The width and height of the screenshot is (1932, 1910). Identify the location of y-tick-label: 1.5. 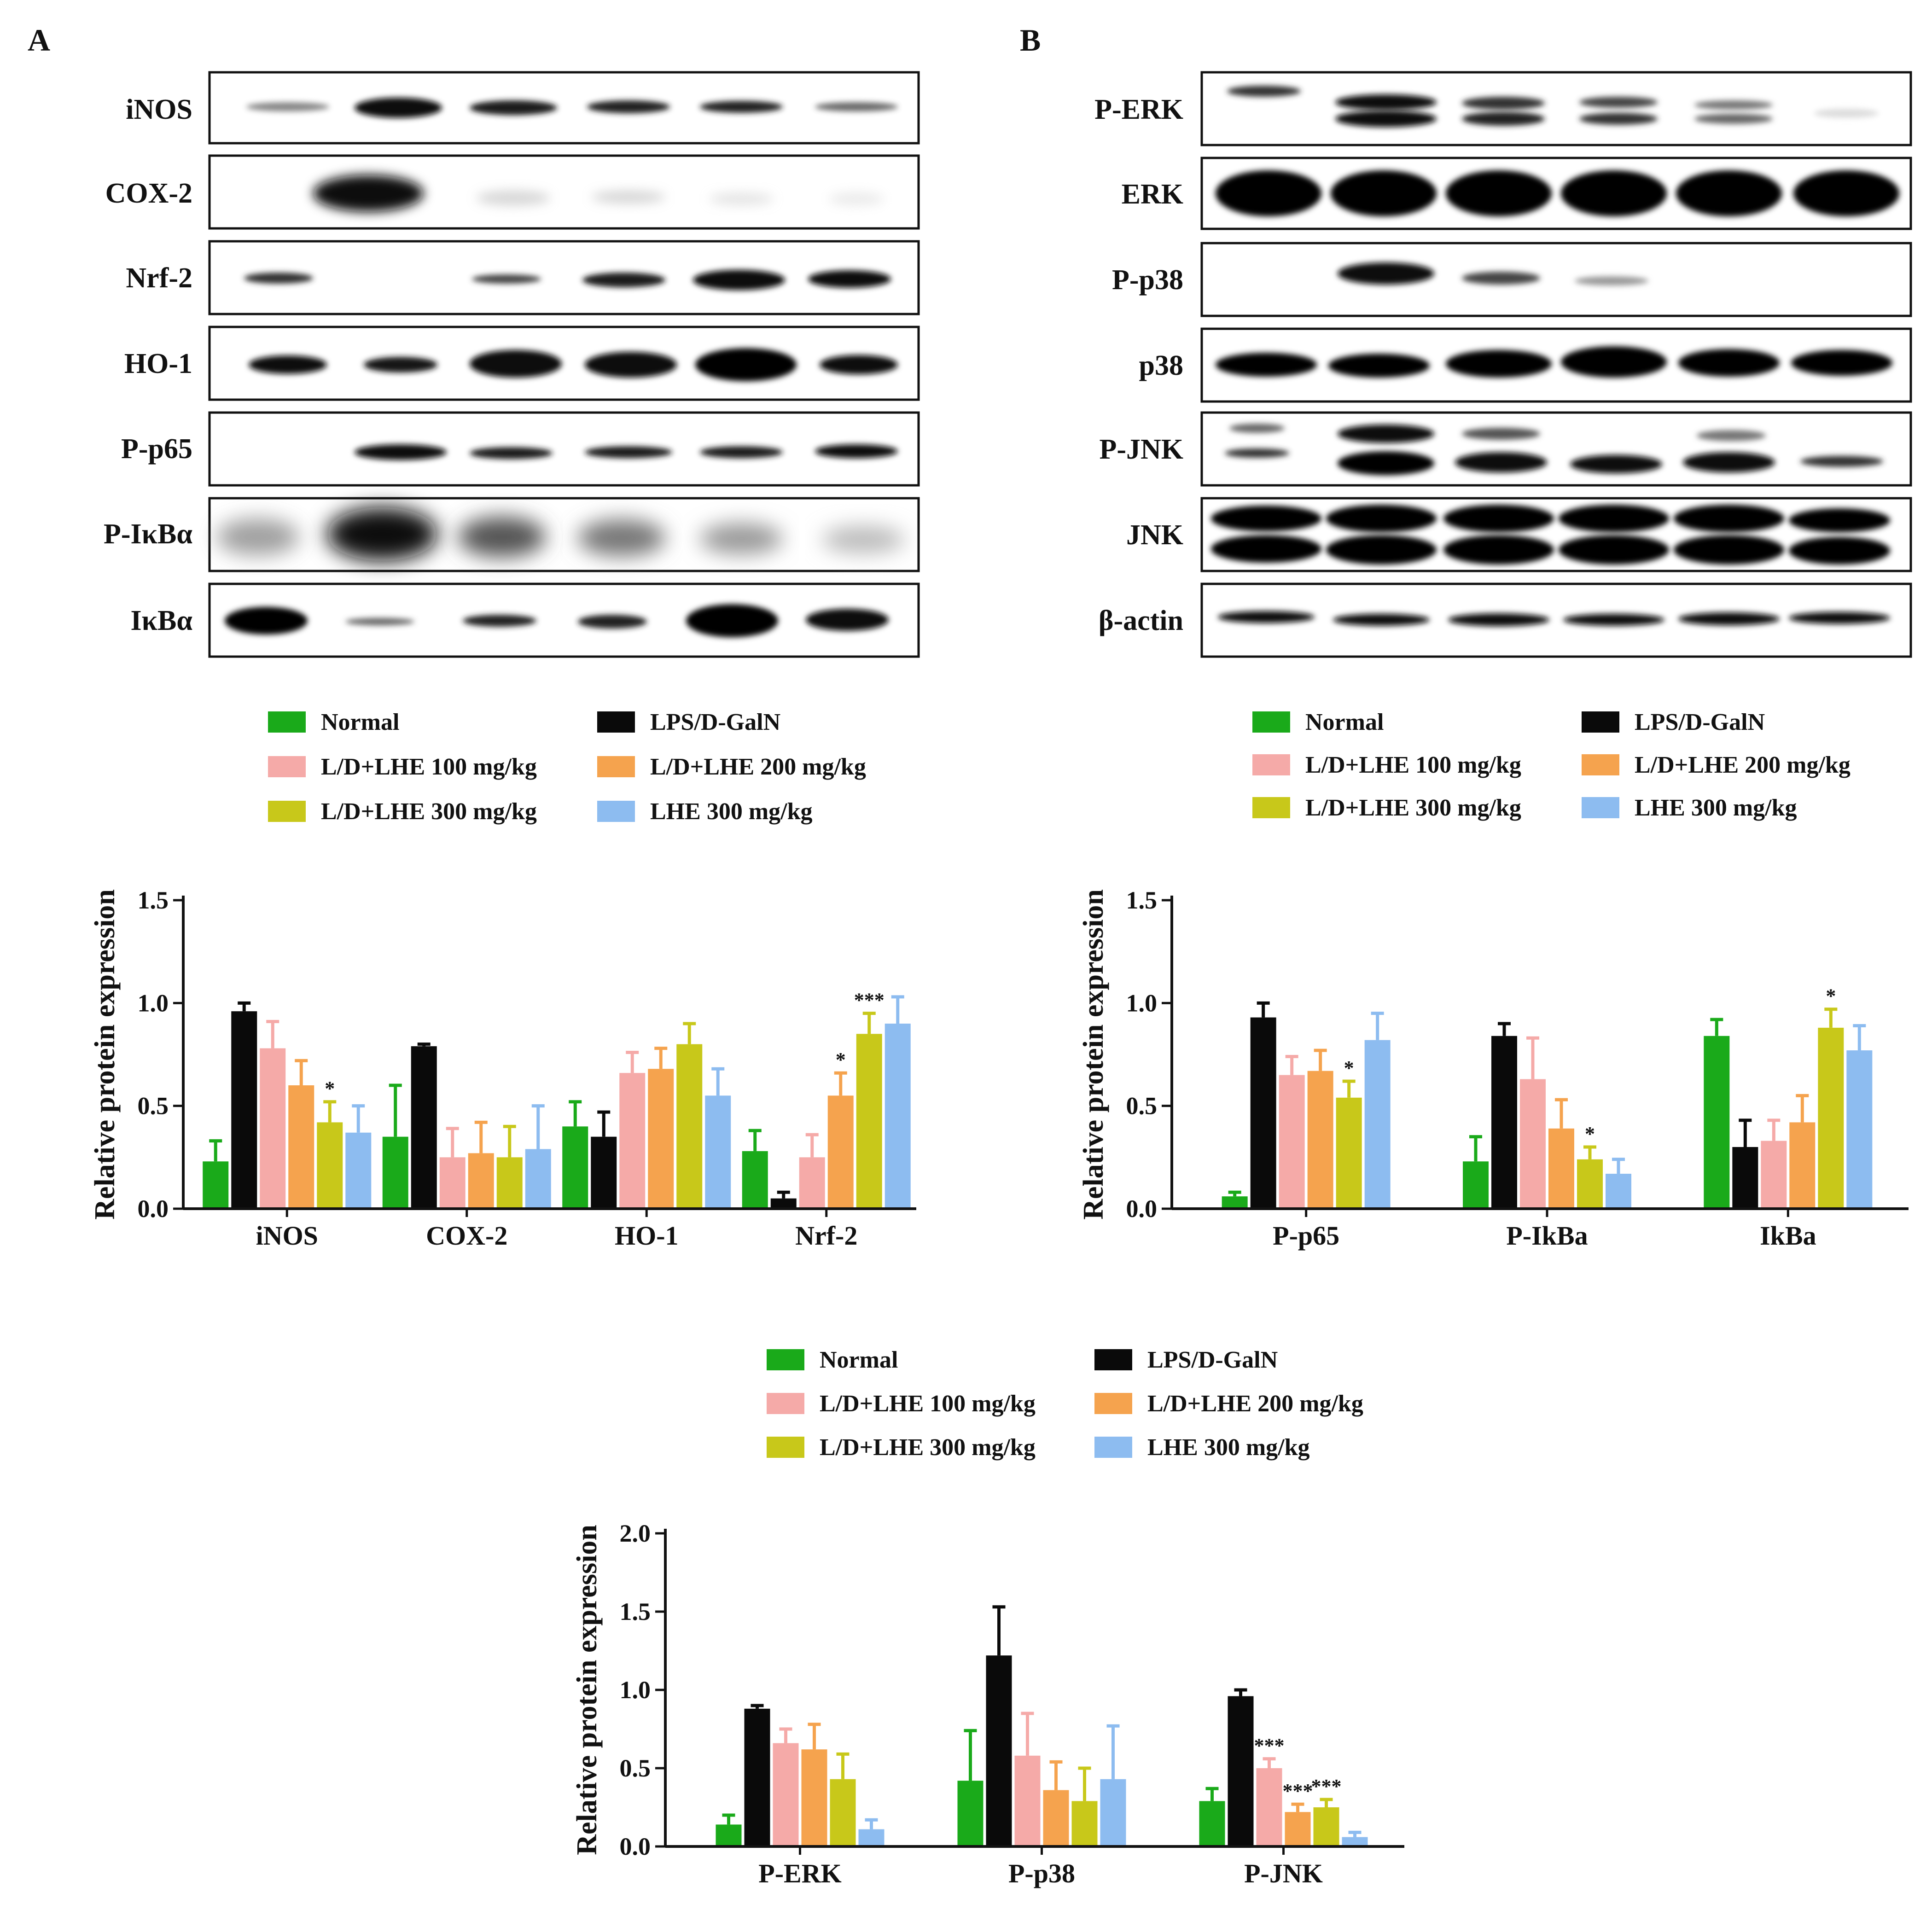
(635, 1611).